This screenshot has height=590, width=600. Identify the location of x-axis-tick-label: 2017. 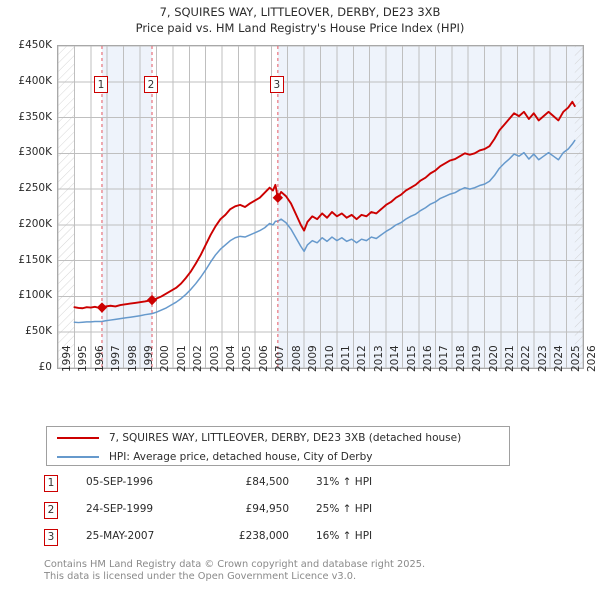
(444, 358).